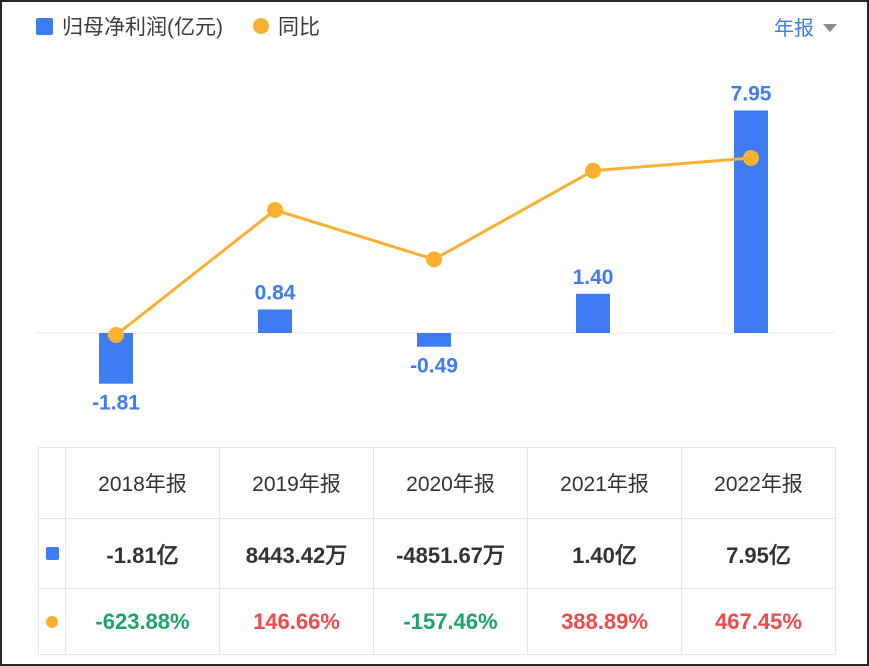 The height and width of the screenshot is (666, 869). Describe the element at coordinates (759, 483) in the screenshot. I see `table-header-2022年报: 2022年报` at that location.